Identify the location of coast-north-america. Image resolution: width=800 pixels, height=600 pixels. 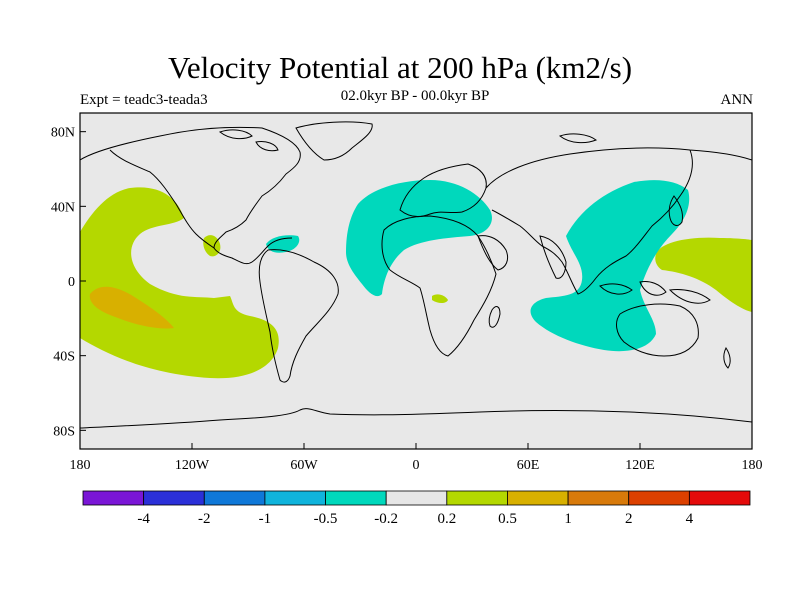
(190, 195).